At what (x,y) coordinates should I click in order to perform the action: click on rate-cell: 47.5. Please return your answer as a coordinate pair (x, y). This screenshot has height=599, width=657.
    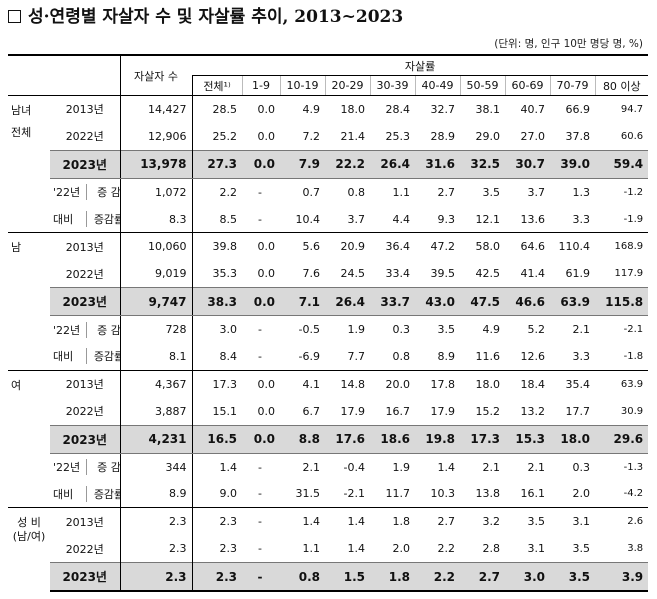
    Looking at the image, I should click on (482, 302).